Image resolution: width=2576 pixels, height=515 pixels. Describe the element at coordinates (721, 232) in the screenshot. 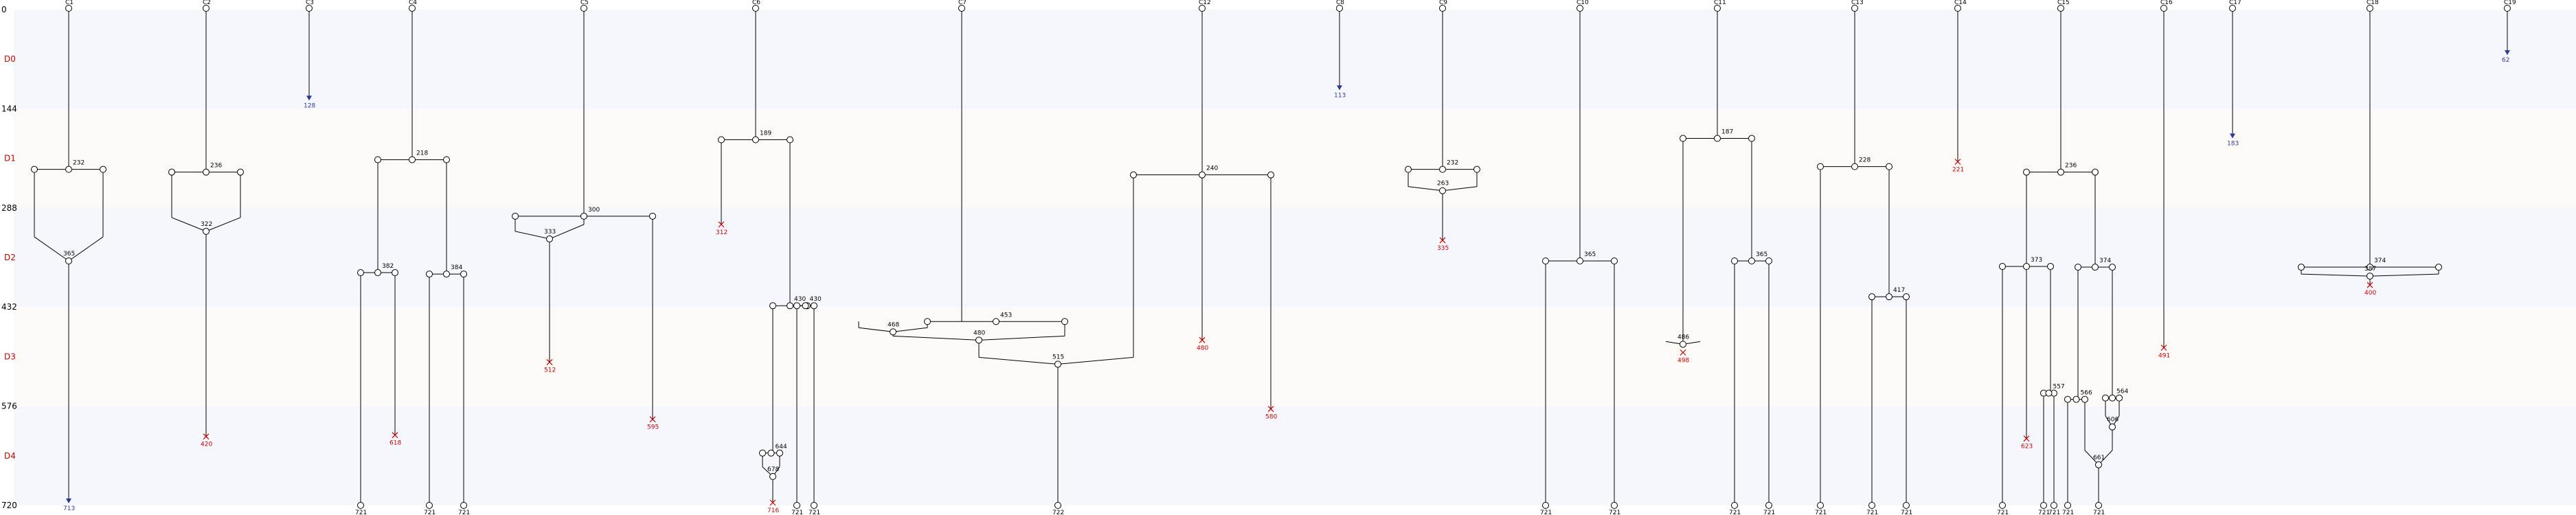

I see `dead-end-label: 312` at that location.